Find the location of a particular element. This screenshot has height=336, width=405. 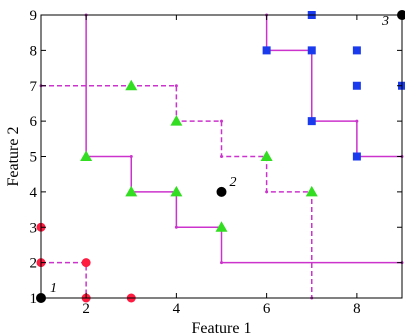

y-tick-label: 7 is located at coordinates (34, 87).